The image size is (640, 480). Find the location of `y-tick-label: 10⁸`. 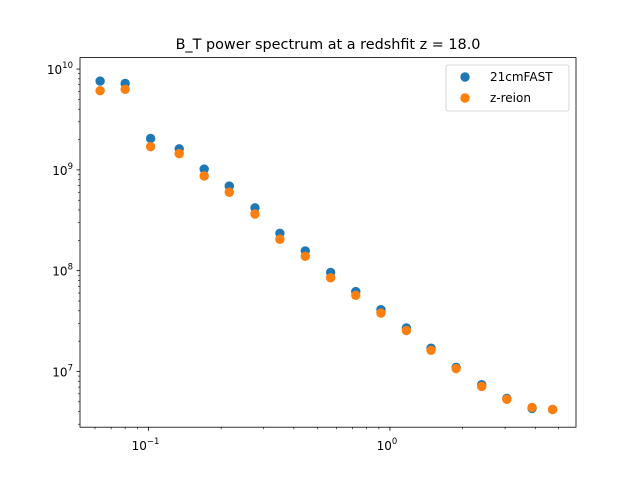

y-tick-label: 10⁸ is located at coordinates (62, 271).